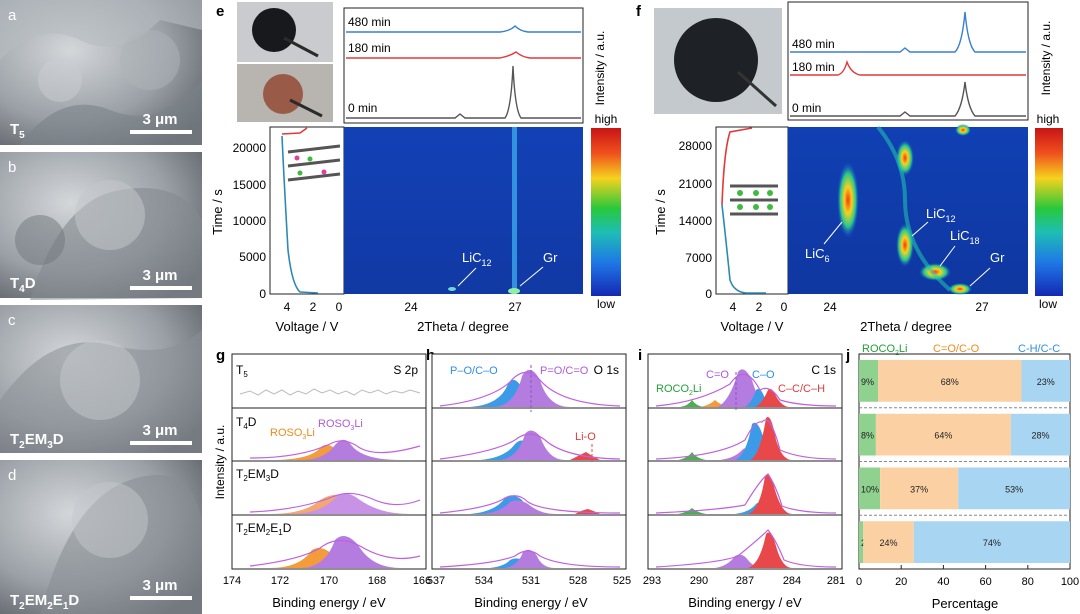 The image size is (1080, 614). I want to click on time-tick: 15000, so click(250, 185).